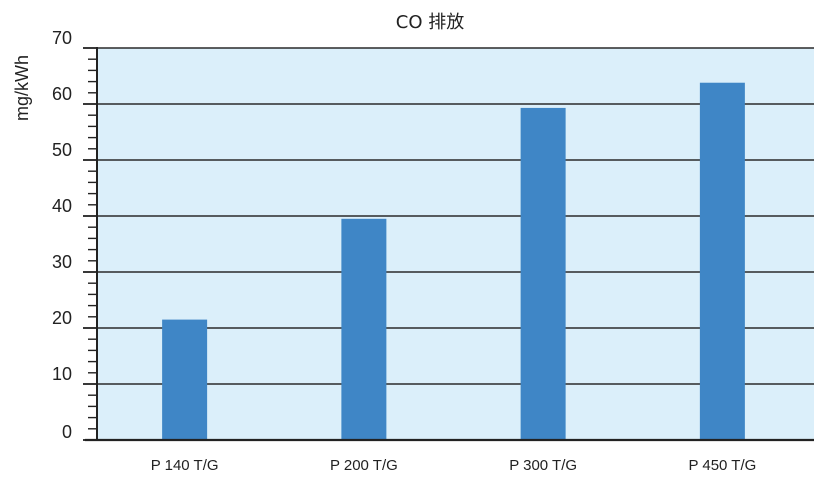 Image resolution: width=814 pixels, height=483 pixels. Describe the element at coordinates (67, 432) in the screenshot. I see `y-tick-label-0: 0` at that location.